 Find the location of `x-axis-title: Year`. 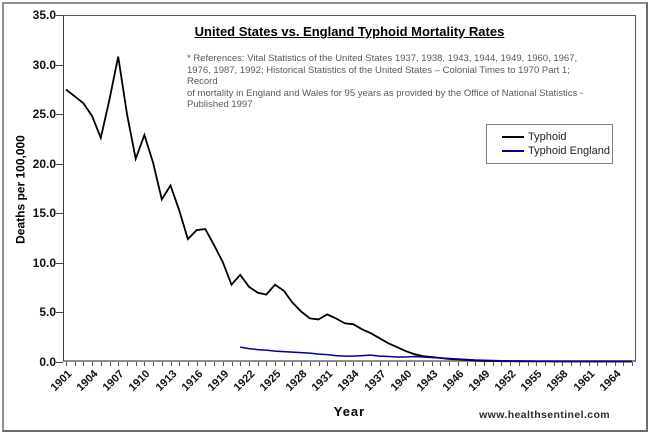

x-axis-title: Year is located at coordinates (349, 411).